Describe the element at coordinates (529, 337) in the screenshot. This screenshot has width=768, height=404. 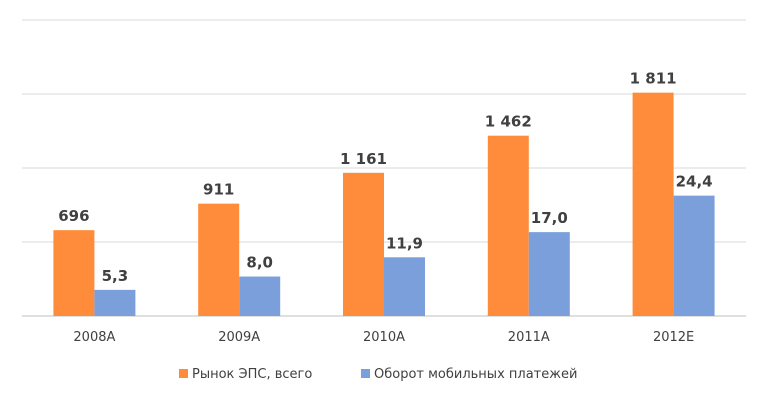
I see `x-tick-label: 2011A` at that location.